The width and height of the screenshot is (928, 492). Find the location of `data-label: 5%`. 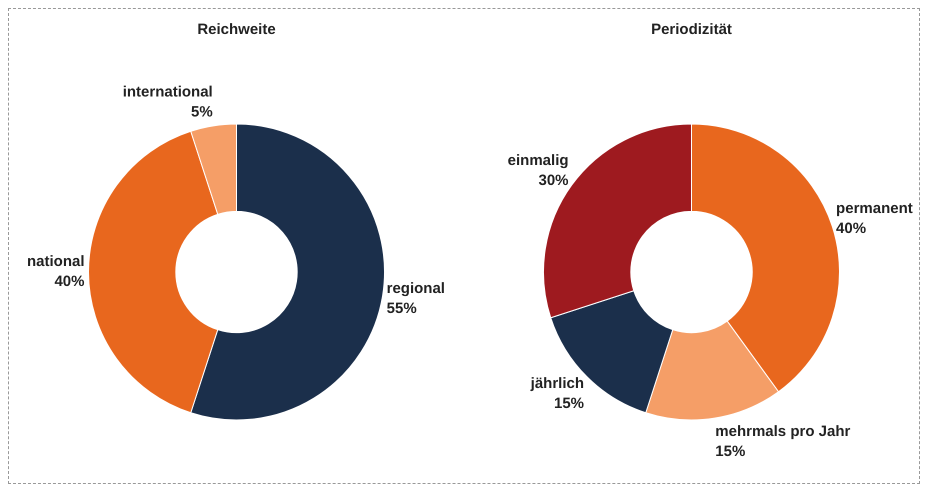

data-label: 5% is located at coordinates (202, 111).